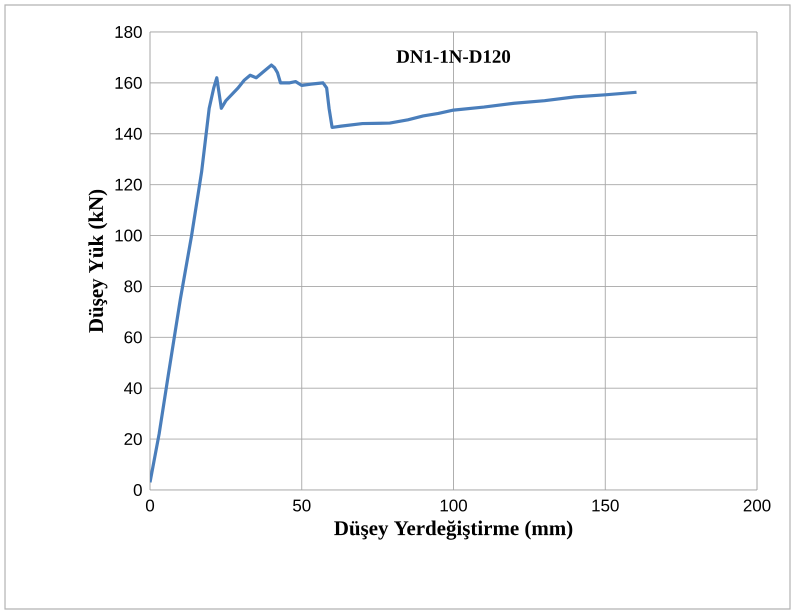 The image size is (795, 614). Describe the element at coordinates (302, 506) in the screenshot. I see `x-tick-label: 50` at that location.